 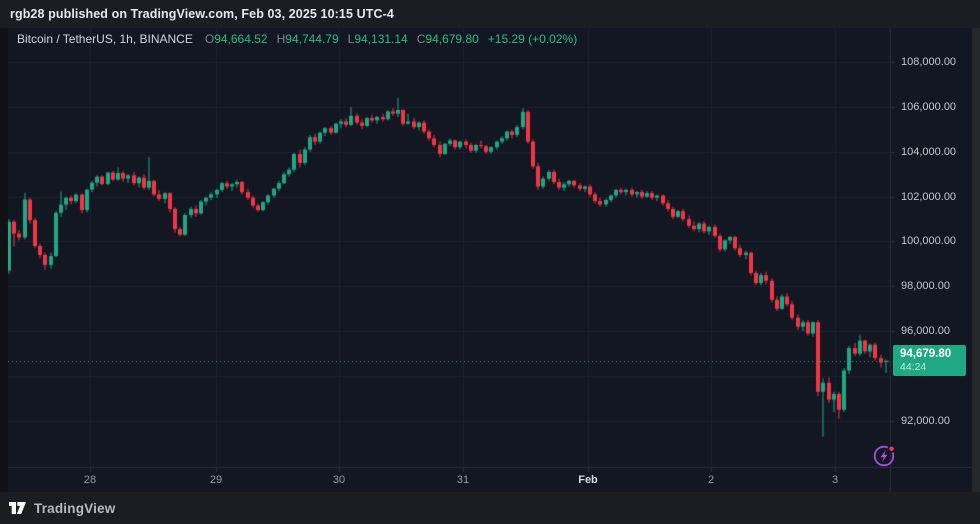 I want to click on price-axis-label: 102,000.00, so click(x=929, y=196).